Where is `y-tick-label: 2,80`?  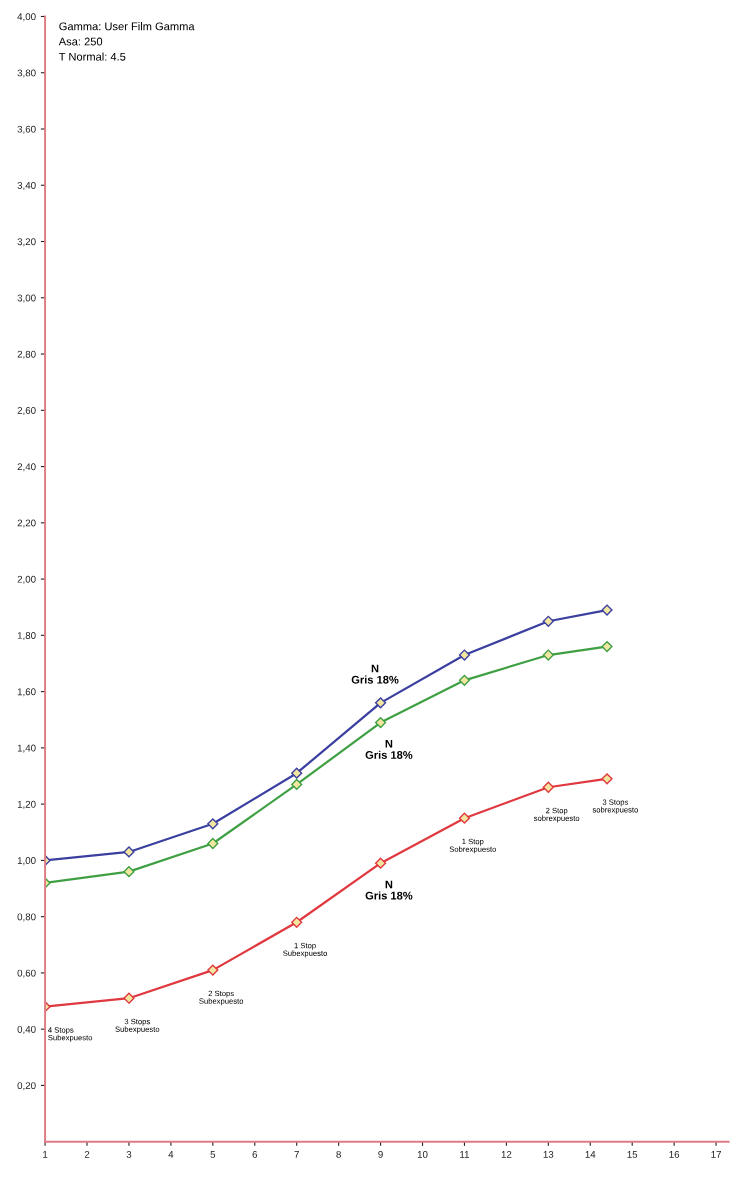
y-tick-label: 2,80 is located at coordinates (26, 354).